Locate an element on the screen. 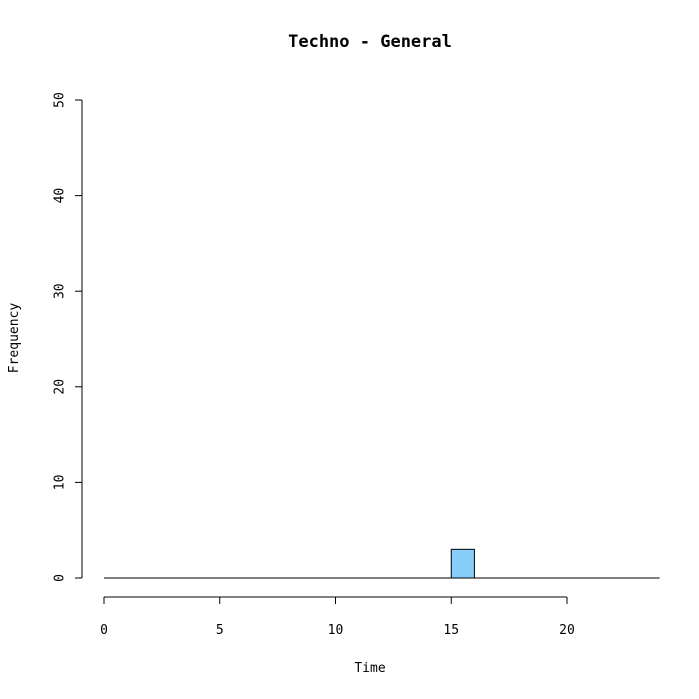 Image resolution: width=699 pixels, height=699 pixels. y-tick-label: 10 is located at coordinates (60, 483).